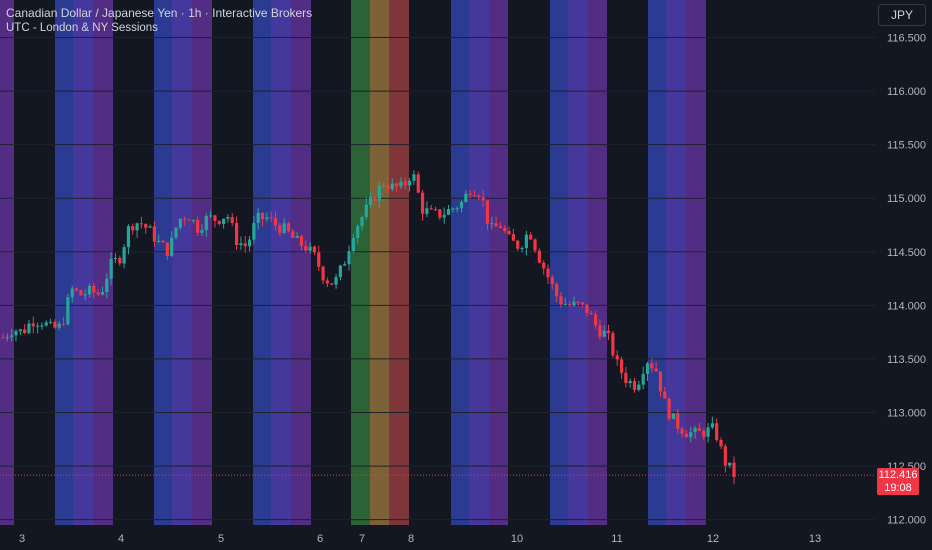  I want to click on currency-button: JPY, so click(902, 15).